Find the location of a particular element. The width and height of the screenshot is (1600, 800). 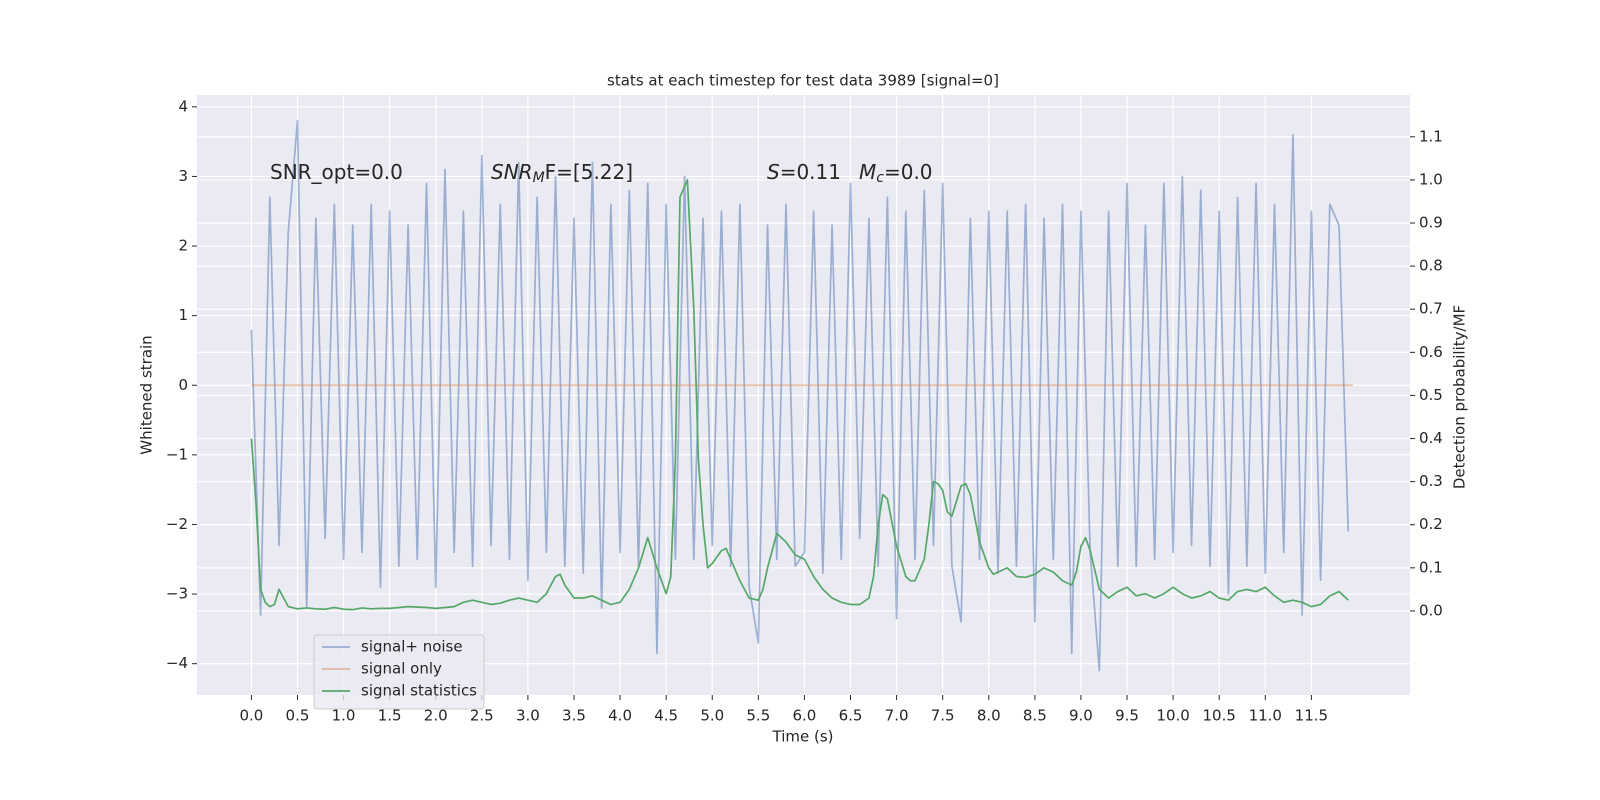

y2-tick-label: 0.2 is located at coordinates (1431, 524).